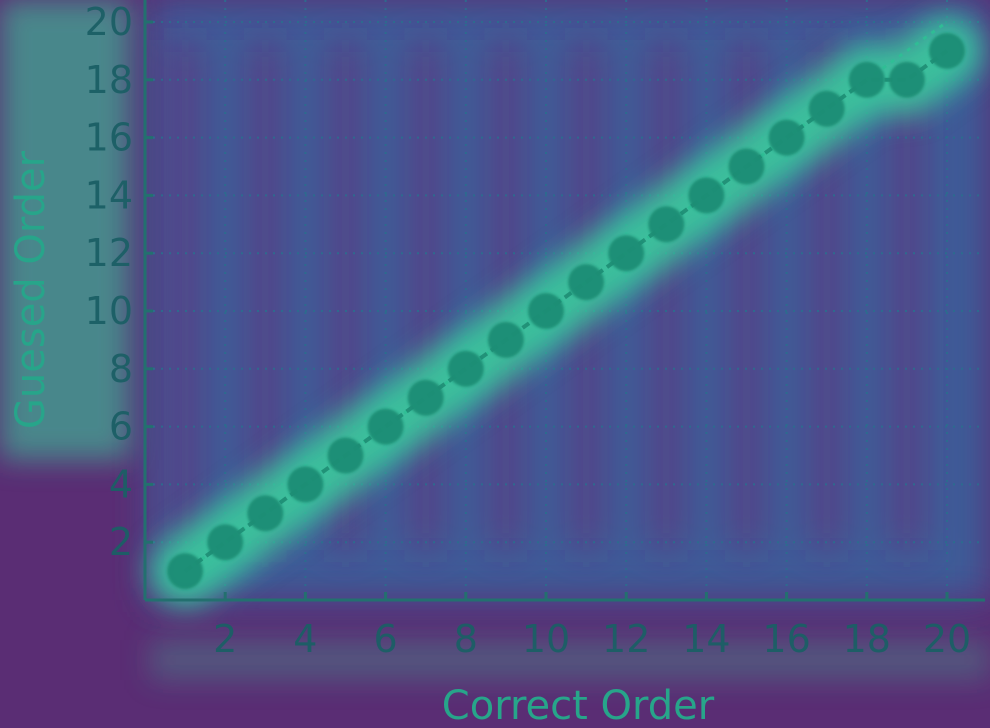 This screenshot has height=728, width=990. Describe the element at coordinates (109, 22) in the screenshot. I see `y-tick-label: 20` at that location.